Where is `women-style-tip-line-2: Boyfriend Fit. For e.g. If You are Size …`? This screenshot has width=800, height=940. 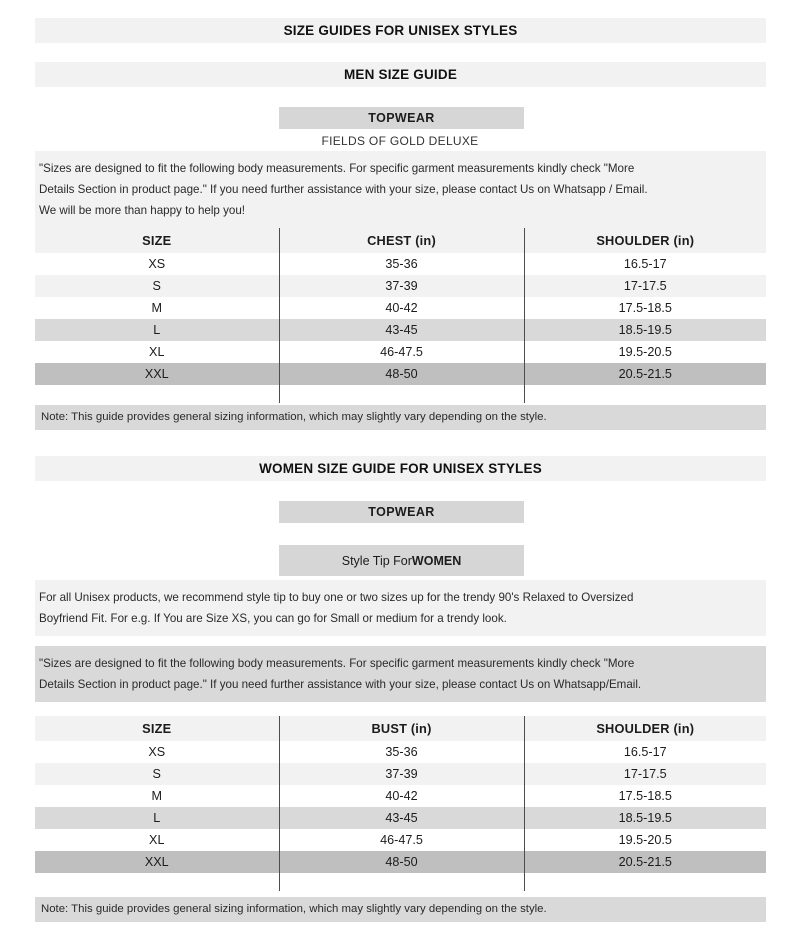 women-style-tip-line-2: Boyfriend Fit. For e.g. If You are Size … is located at coordinates (273, 618).